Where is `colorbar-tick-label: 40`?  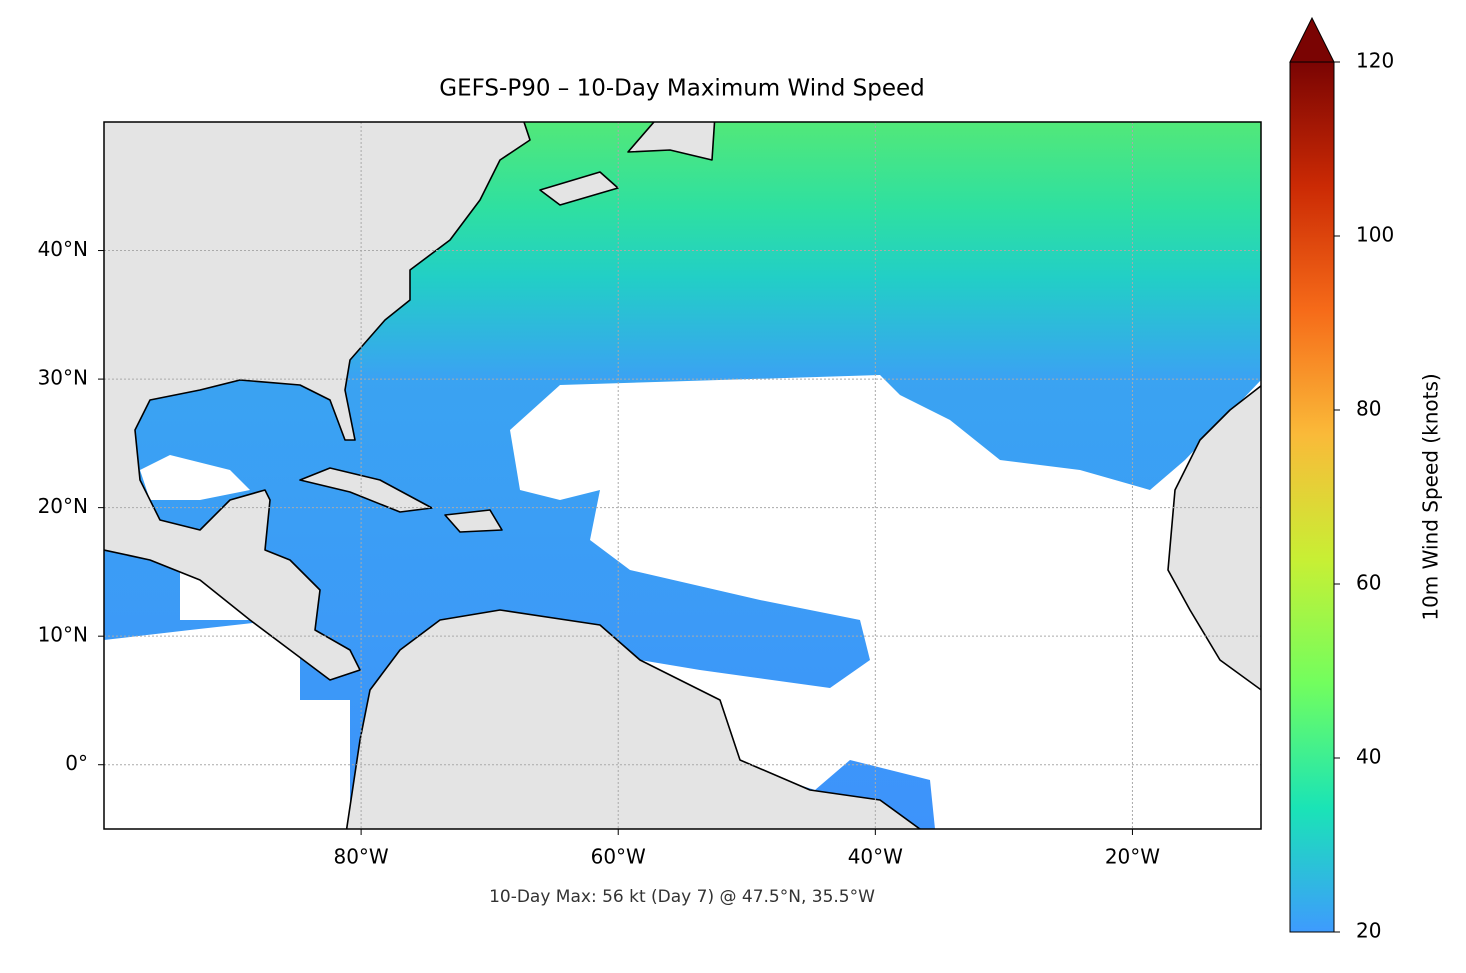 colorbar-tick-label: 40 is located at coordinates (1368, 757).